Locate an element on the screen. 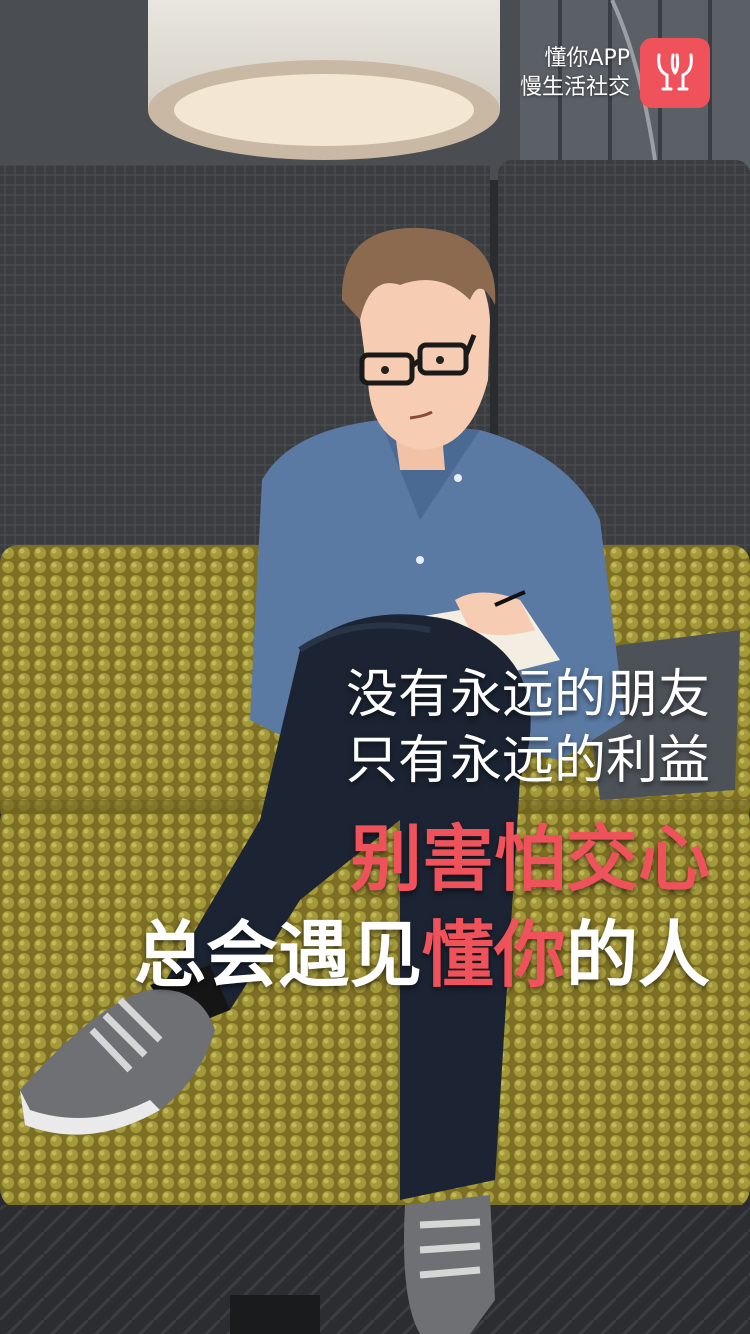 The image size is (750, 1334). app-slogan: 慢生活社交 is located at coordinates (574, 87).